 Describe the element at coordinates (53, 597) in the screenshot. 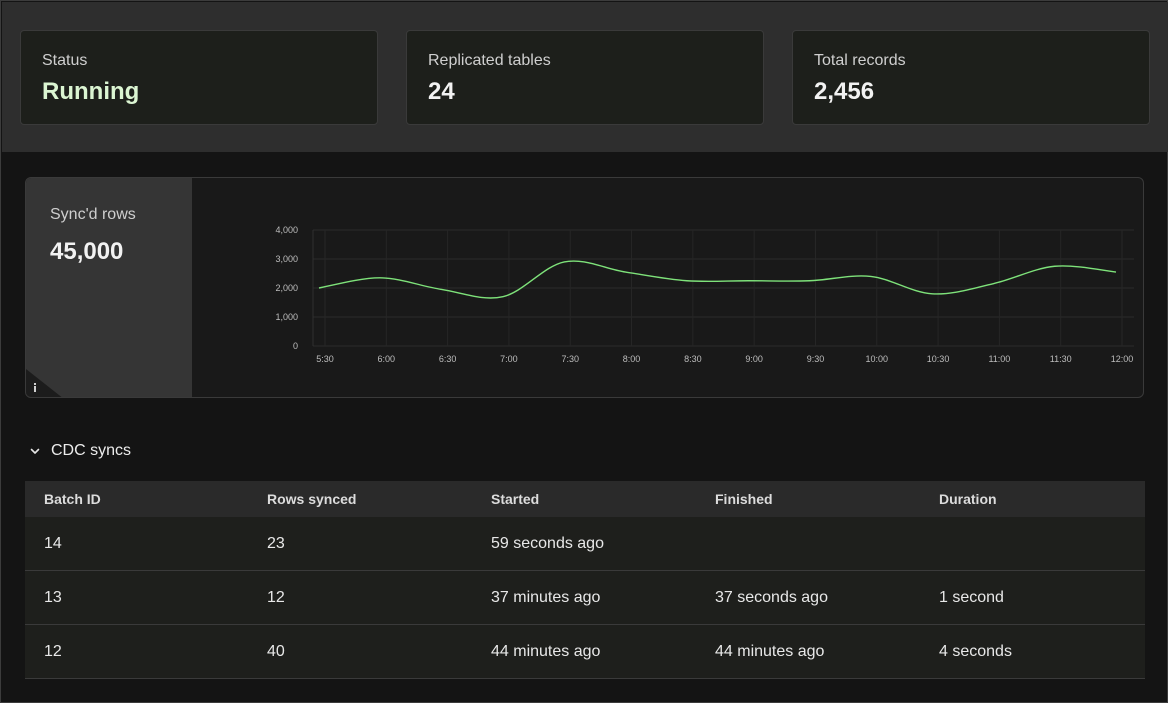

I see `batch-id-cell: 13` at that location.